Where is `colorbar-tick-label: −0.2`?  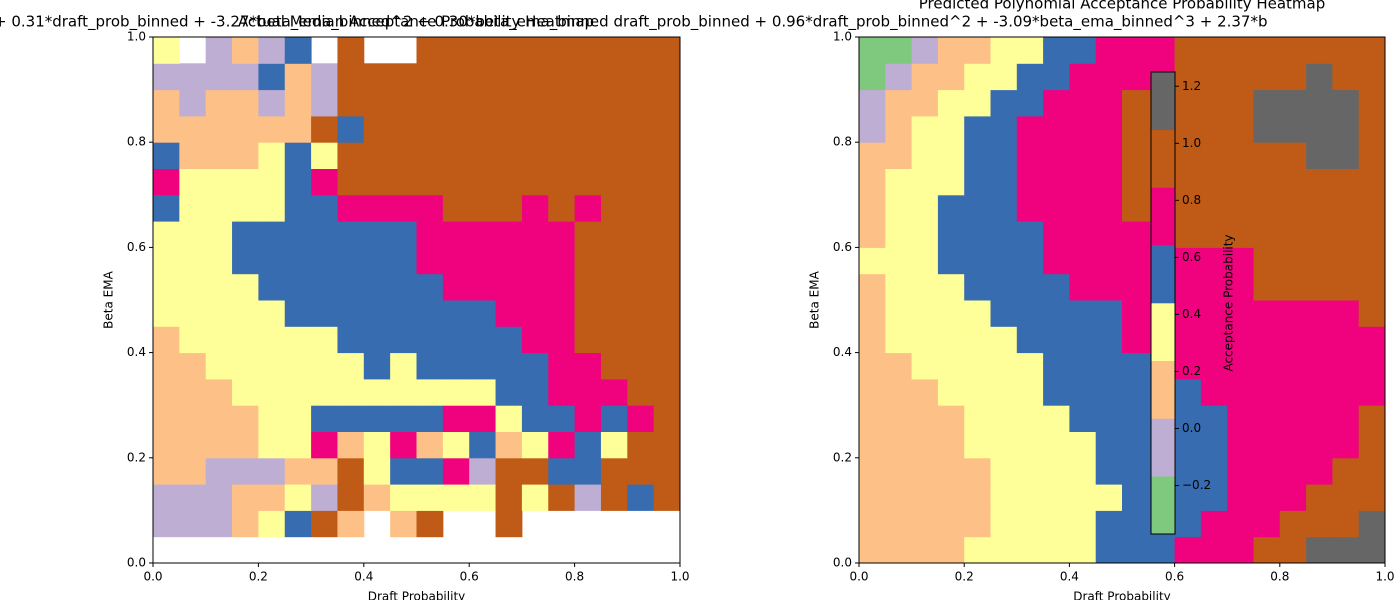
colorbar-tick-label: −0.2 is located at coordinates (1196, 485).